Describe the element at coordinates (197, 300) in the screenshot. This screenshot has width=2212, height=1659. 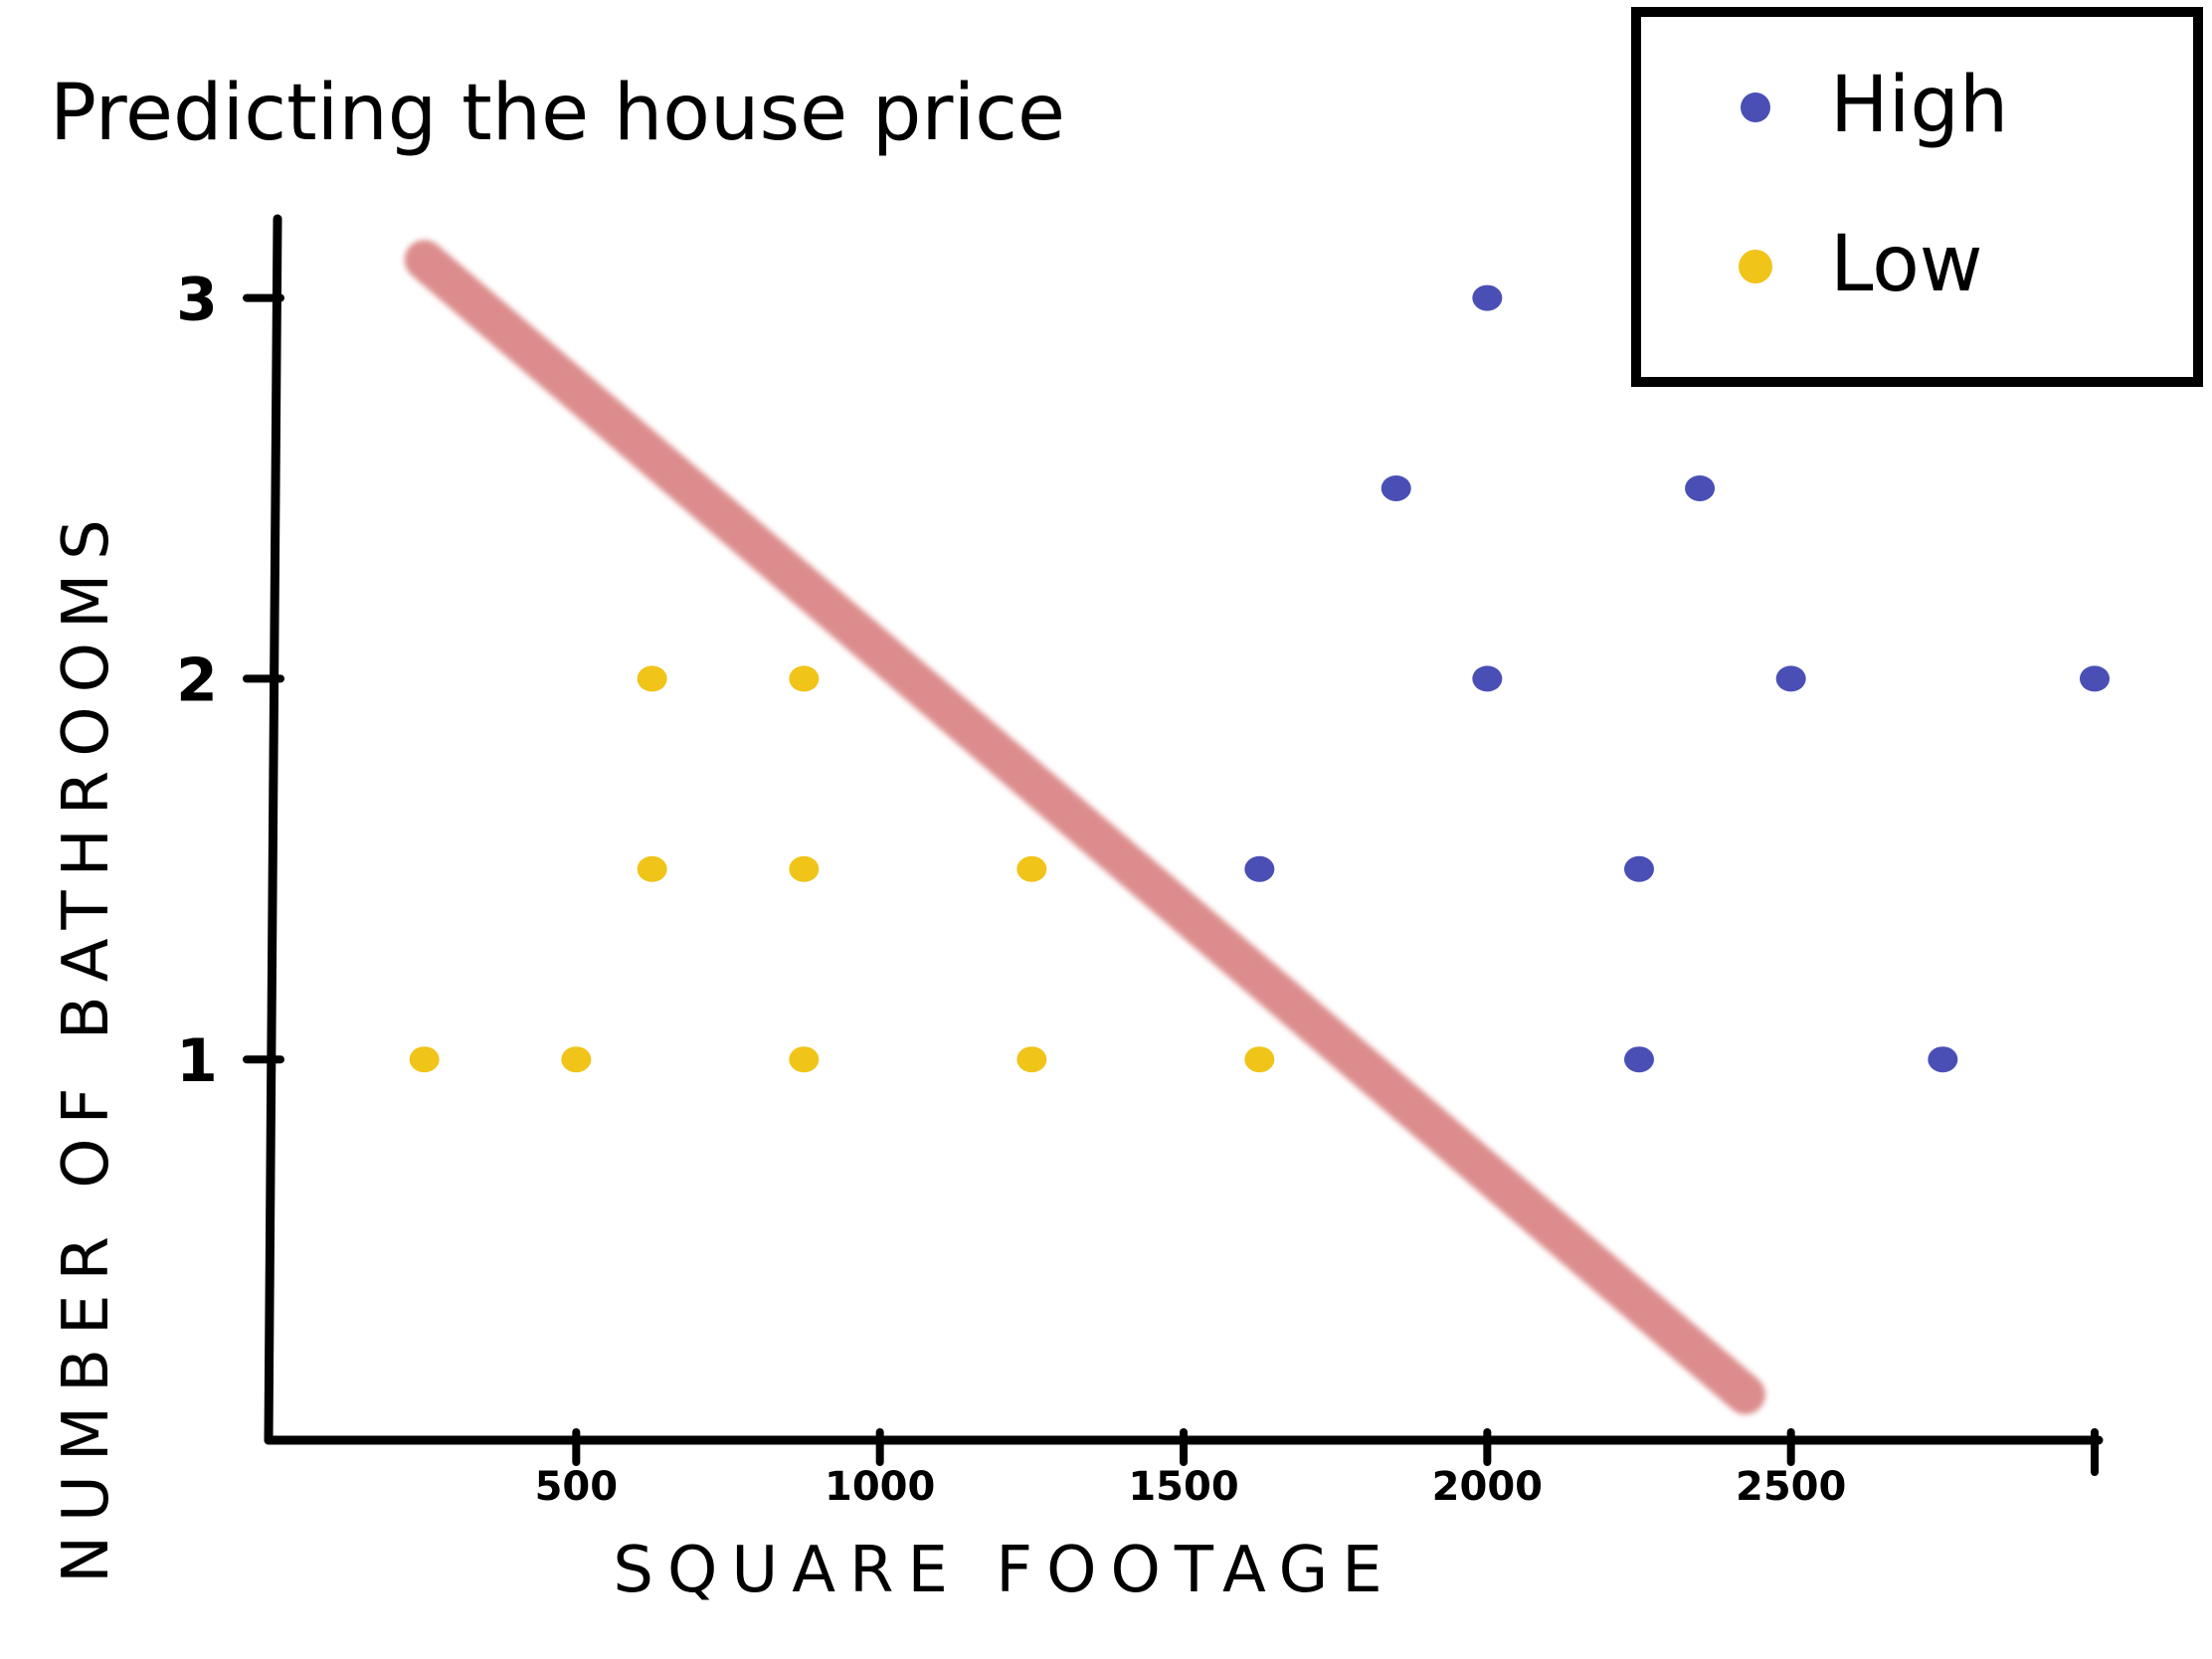
I see `y-tick-label: 3` at that location.